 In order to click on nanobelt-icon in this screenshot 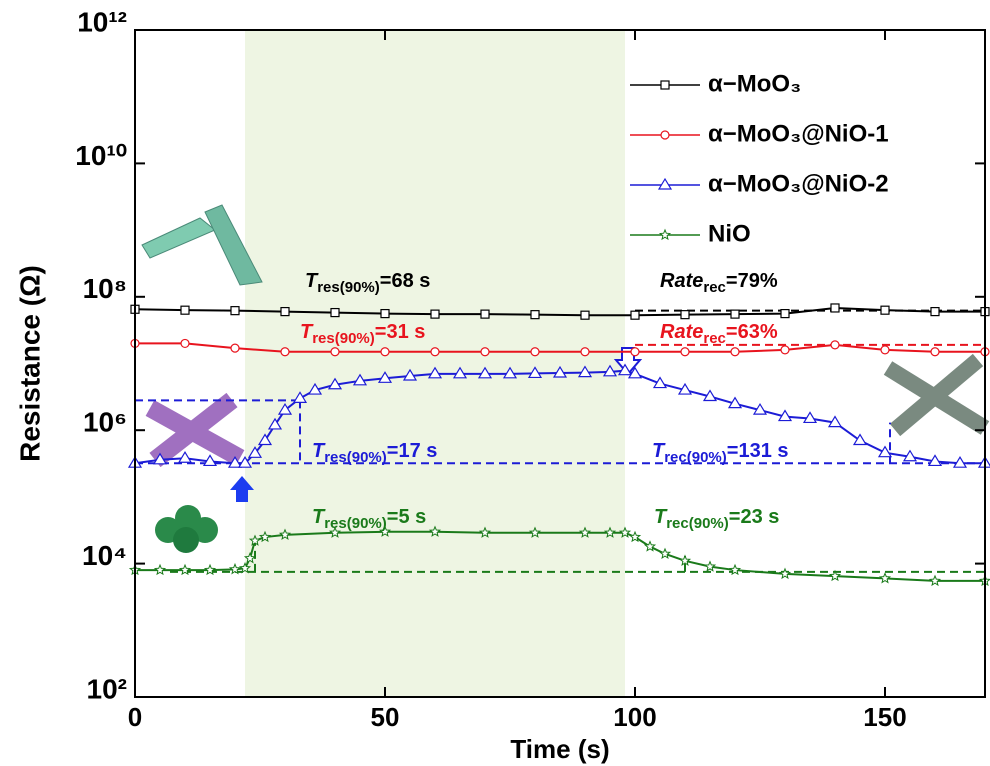, I will do `click(233, 245)`.